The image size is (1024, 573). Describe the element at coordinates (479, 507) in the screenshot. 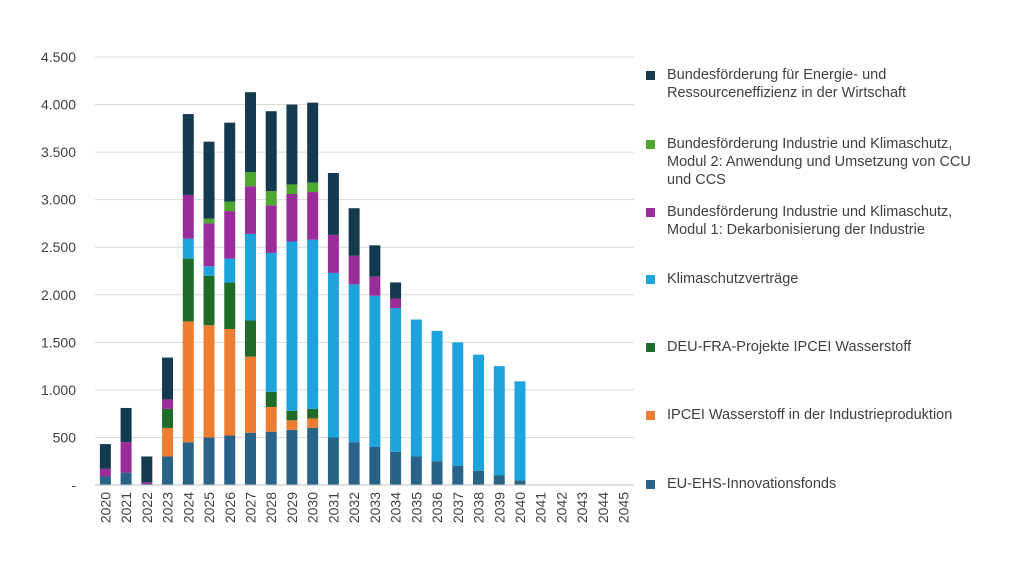

I see `x-tick-label: 2038` at that location.